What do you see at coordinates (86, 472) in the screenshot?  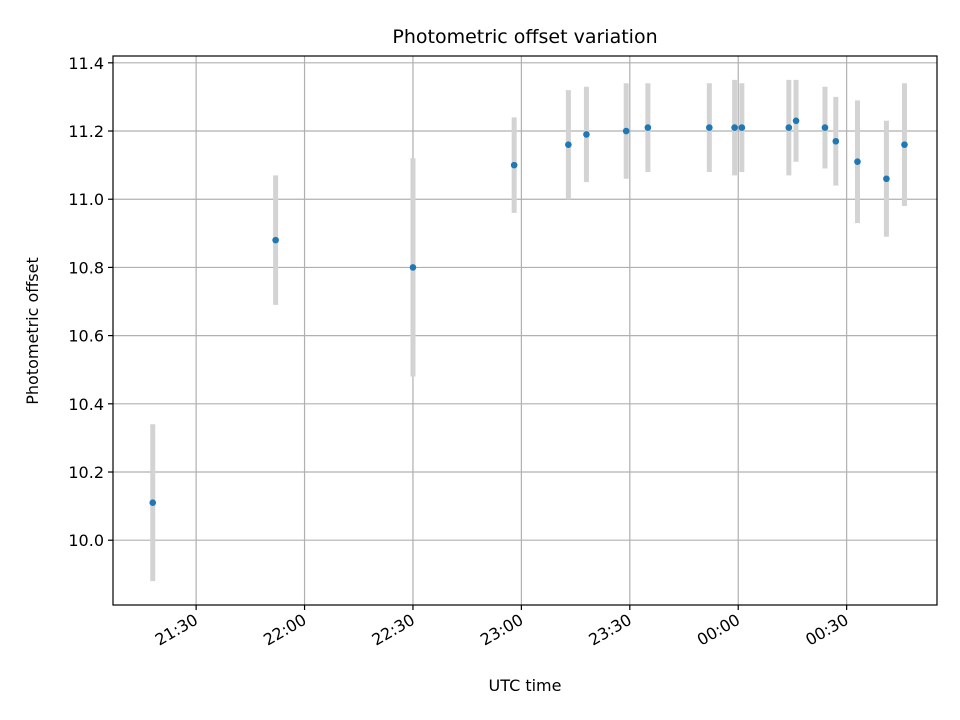 I see `y-tick-label: 10.2` at bounding box center [86, 472].